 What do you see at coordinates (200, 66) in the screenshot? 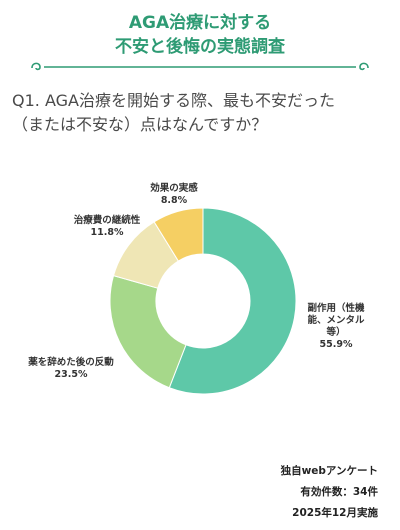
I see `title-divider-ornament` at bounding box center [200, 66].